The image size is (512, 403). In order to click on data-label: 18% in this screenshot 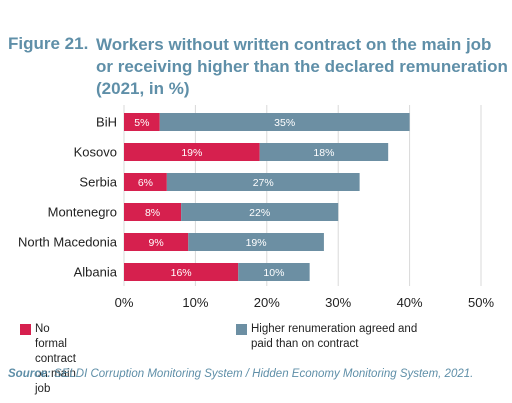, I will do `click(323, 153)`.